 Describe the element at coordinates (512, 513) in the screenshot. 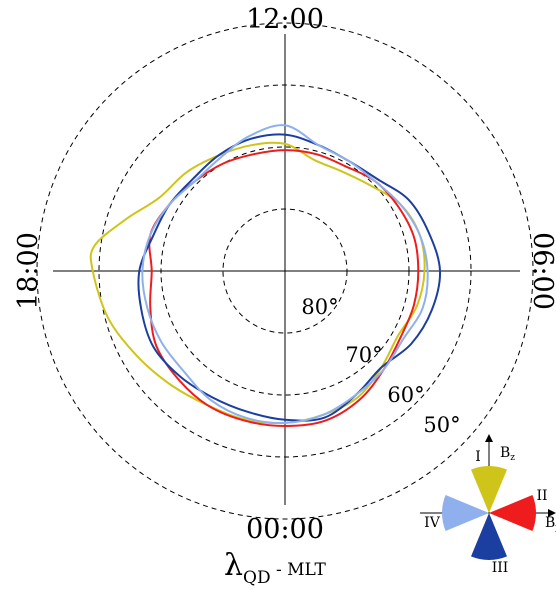

I see `legend-wedge-II` at that location.